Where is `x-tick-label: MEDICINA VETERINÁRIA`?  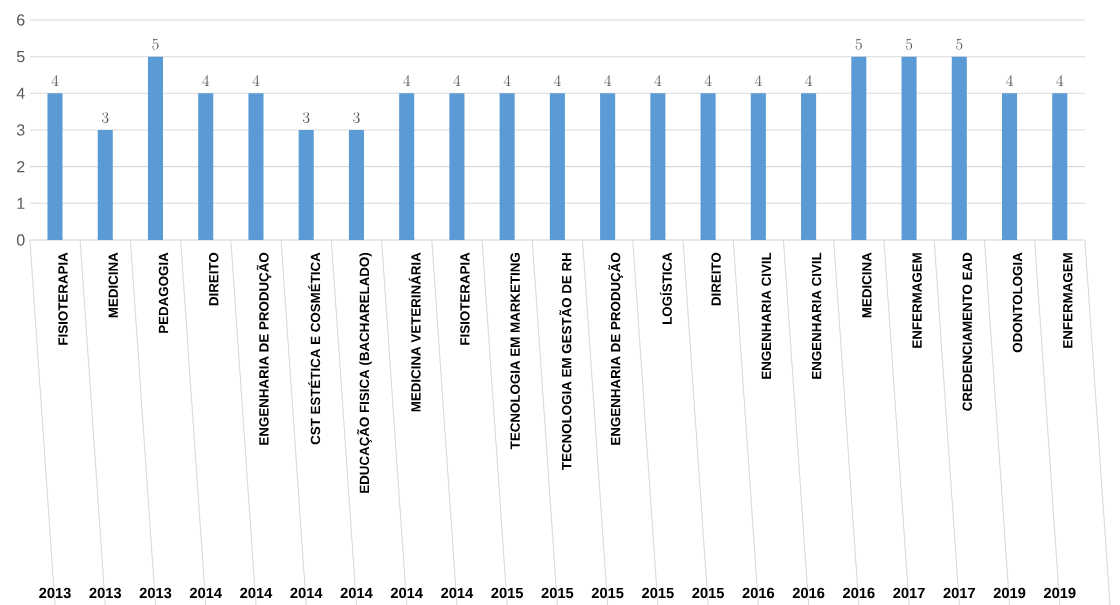
x-tick-label: MEDICINA VETERINÁRIA is located at coordinates (414, 332).